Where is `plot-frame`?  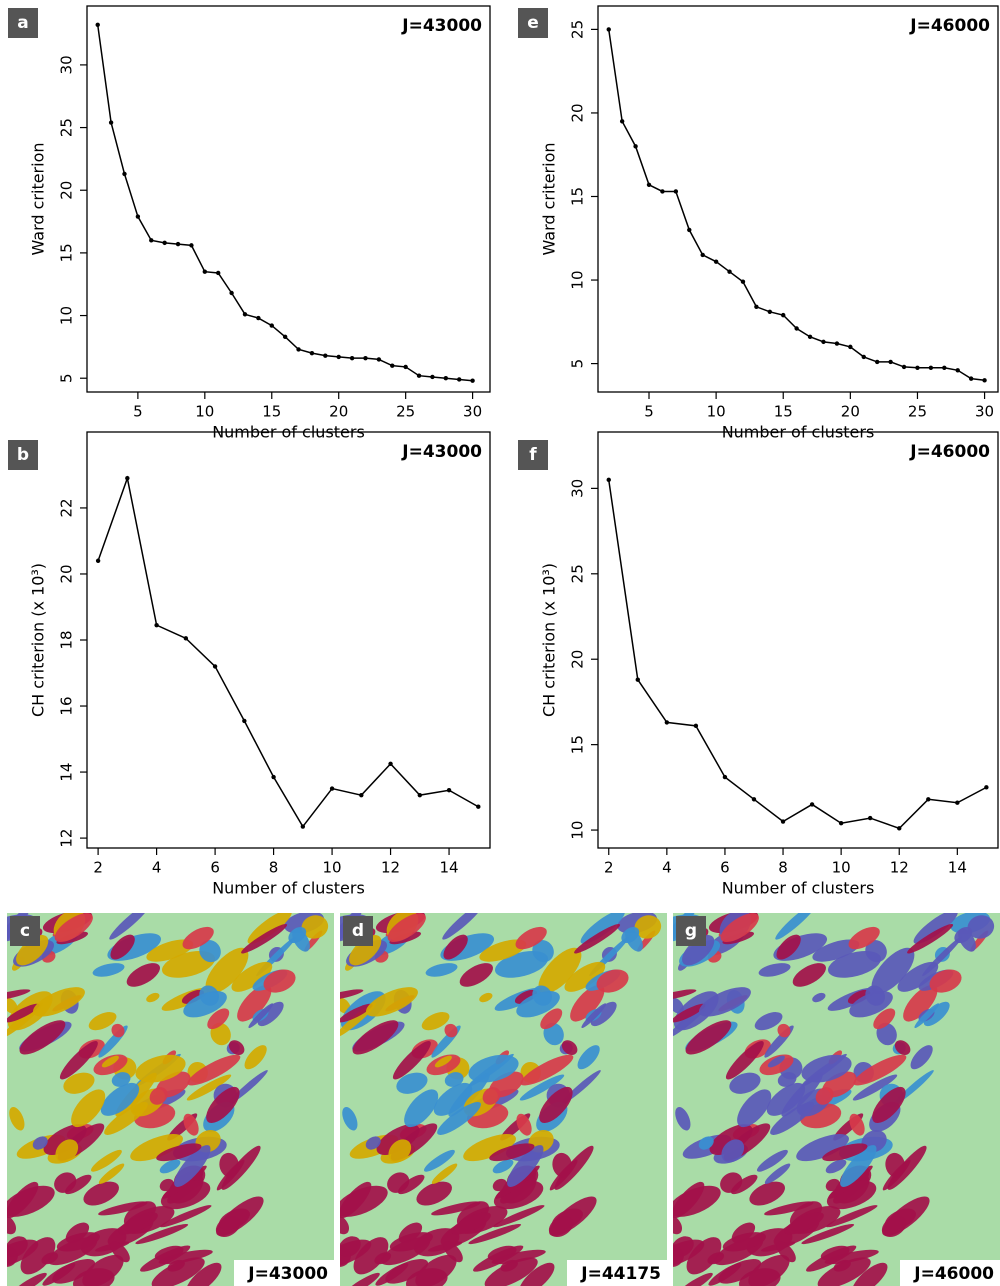 plot-frame is located at coordinates (798, 640).